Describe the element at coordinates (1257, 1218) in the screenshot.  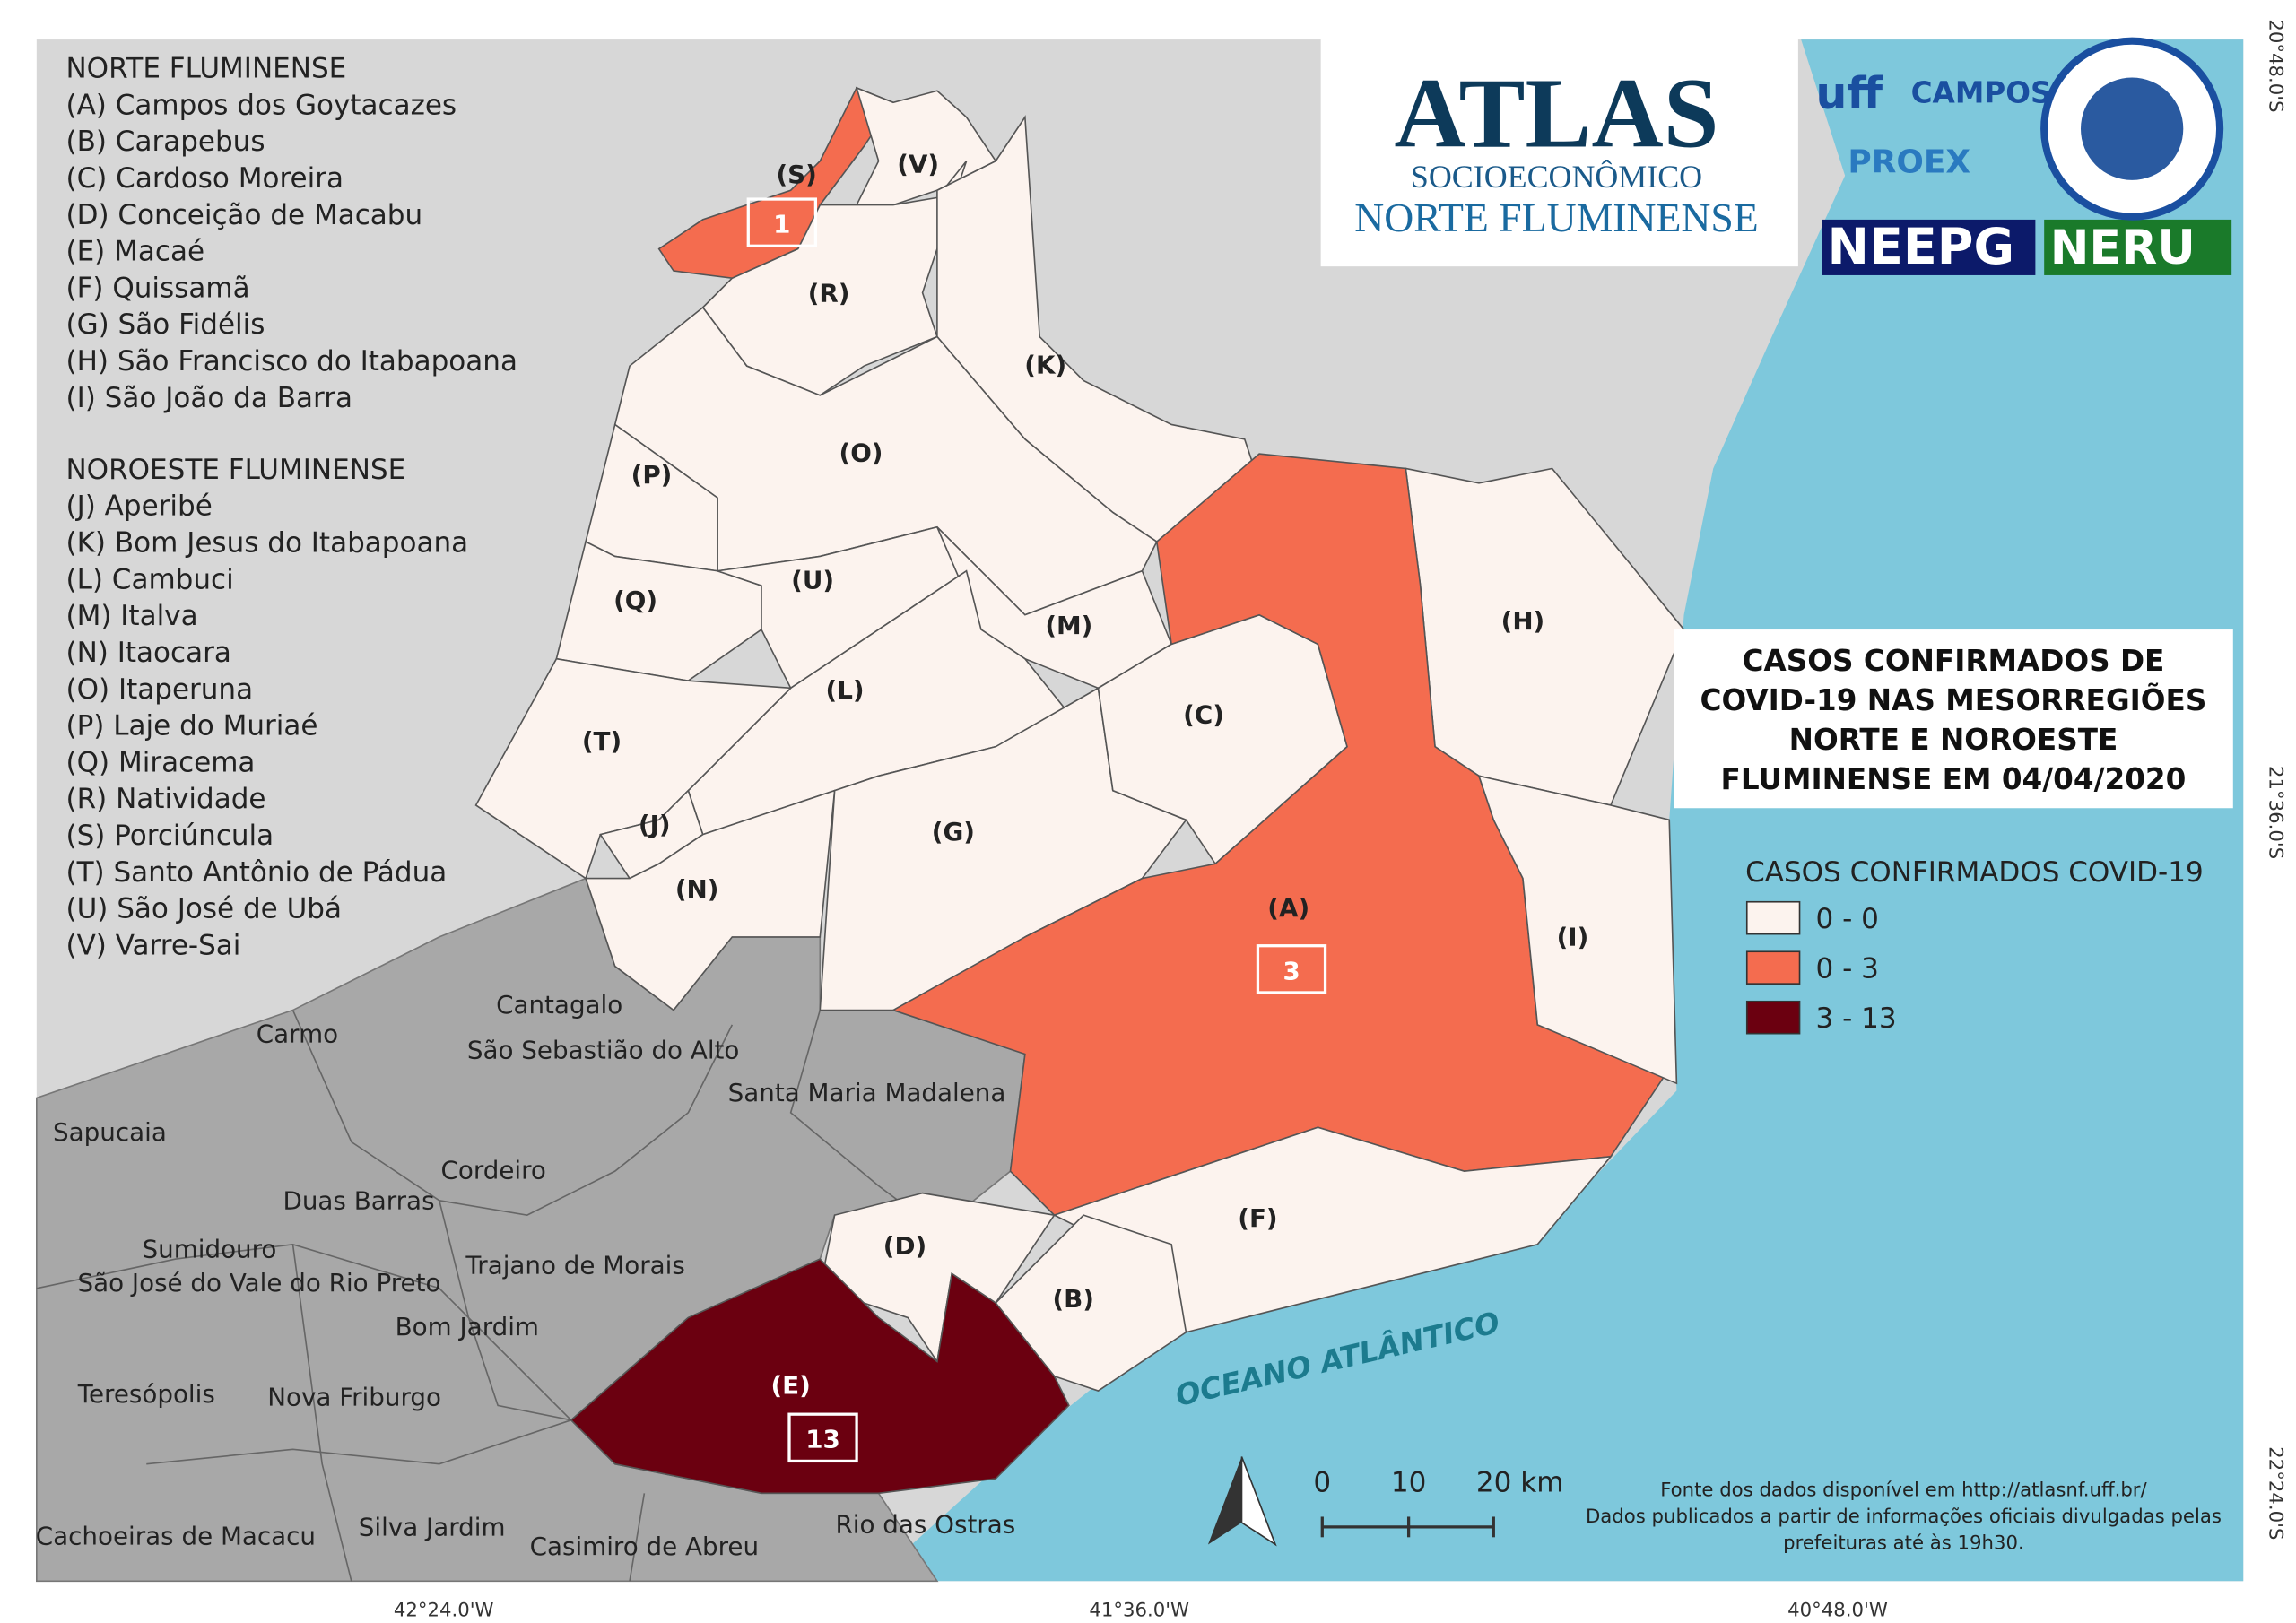
I see `map-label: (F)` at that location.